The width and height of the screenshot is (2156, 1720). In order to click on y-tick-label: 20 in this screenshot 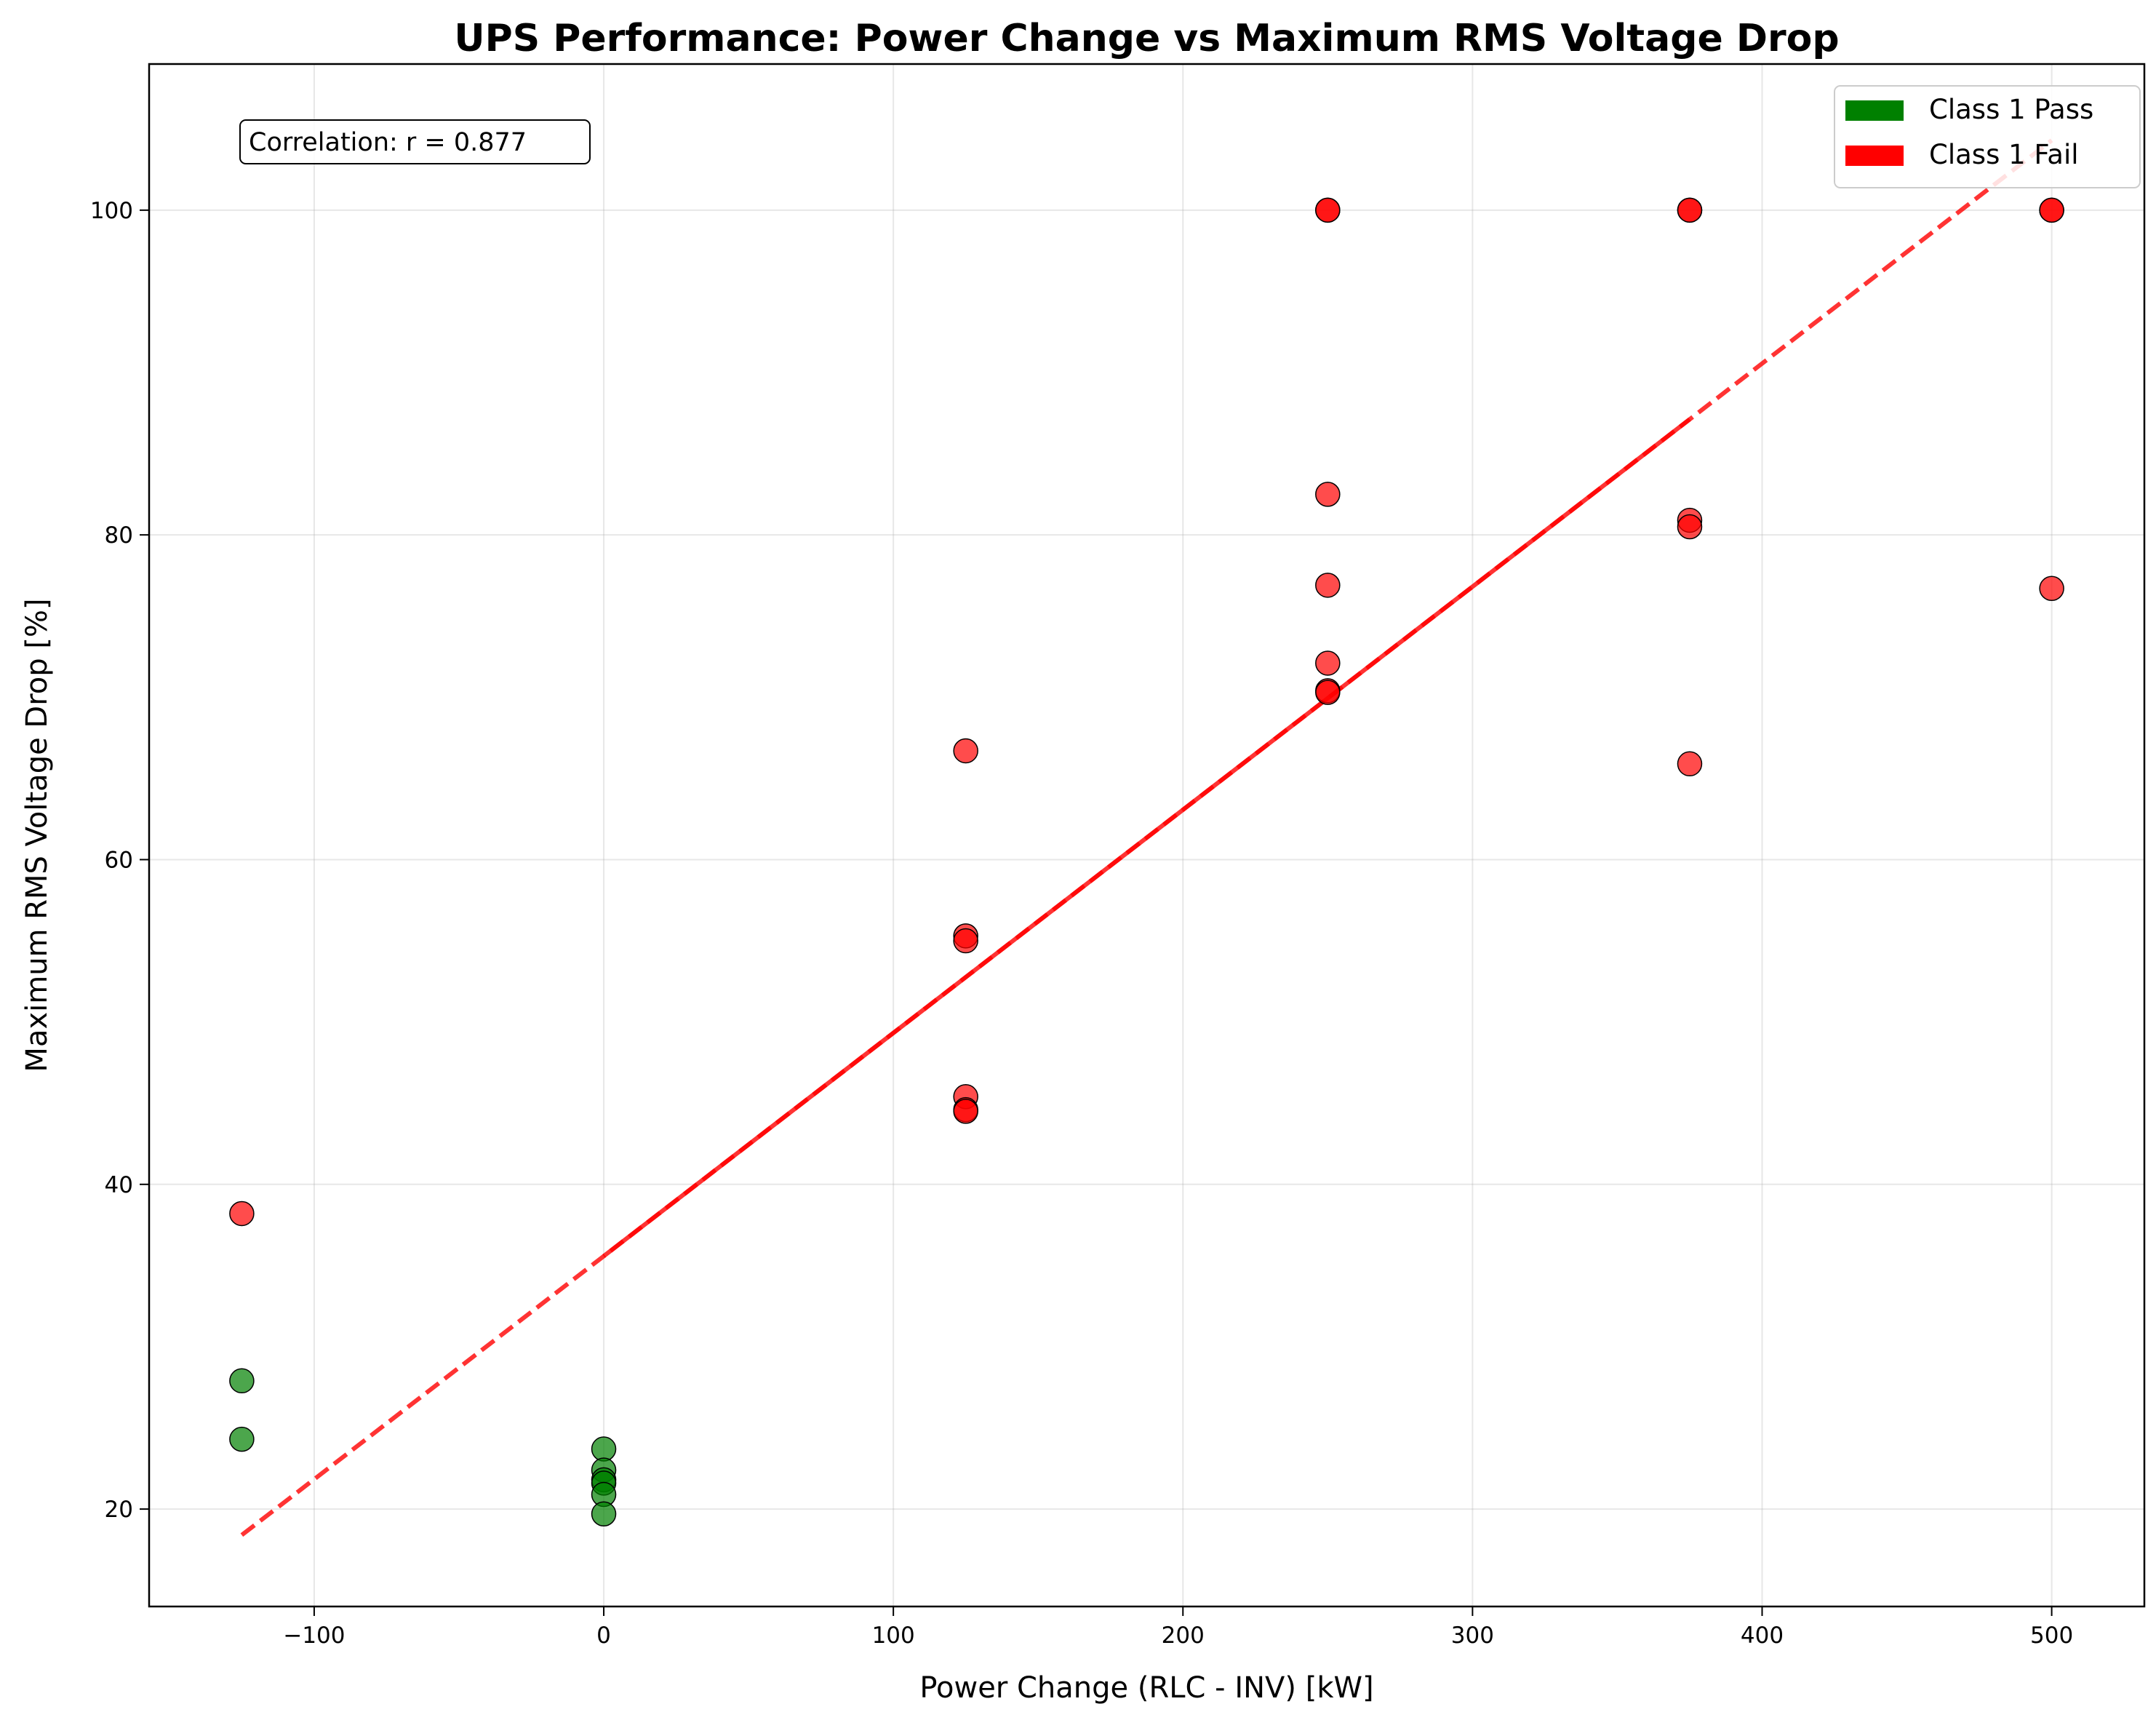, I will do `click(119, 1510)`.